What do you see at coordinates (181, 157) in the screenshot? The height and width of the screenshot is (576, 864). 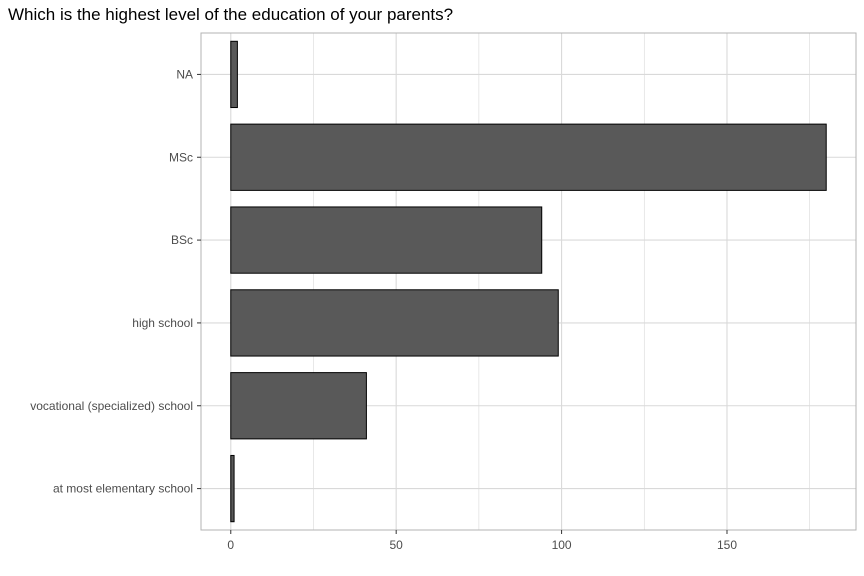 I see `y-tick-label: MSc` at bounding box center [181, 157].